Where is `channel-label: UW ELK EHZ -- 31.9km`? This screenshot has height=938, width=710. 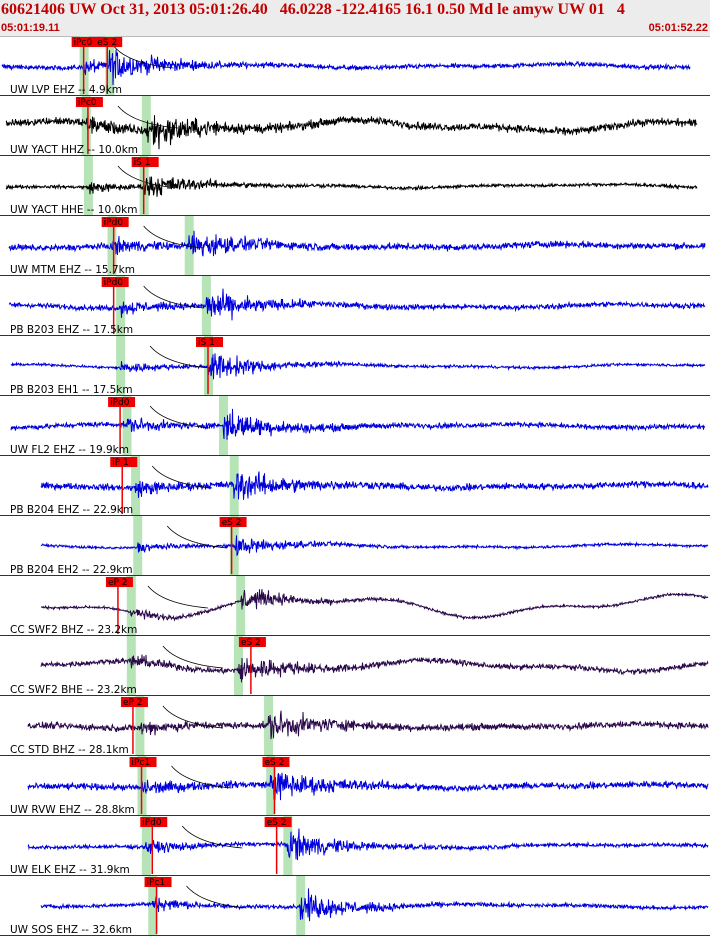 channel-label: UW ELK EHZ -- 31.9km is located at coordinates (70, 870).